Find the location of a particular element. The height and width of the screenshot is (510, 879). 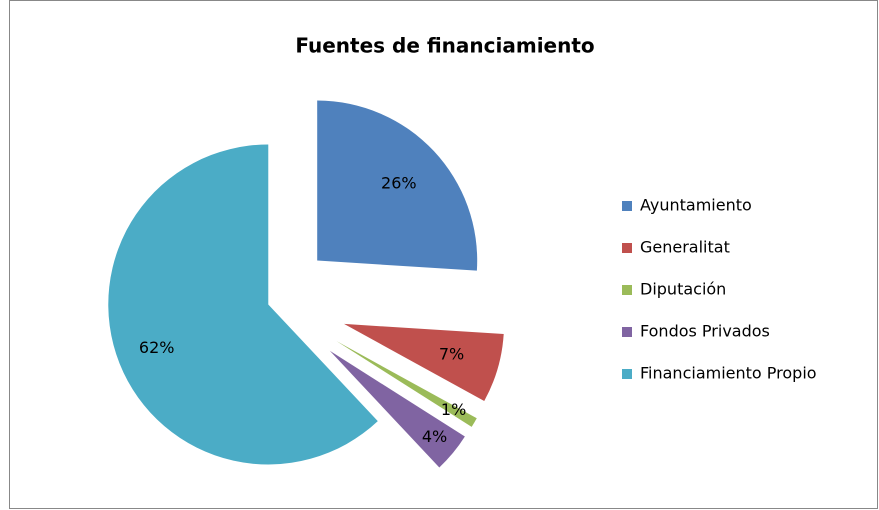

legend-label: Financiamiento Propio is located at coordinates (728, 373).